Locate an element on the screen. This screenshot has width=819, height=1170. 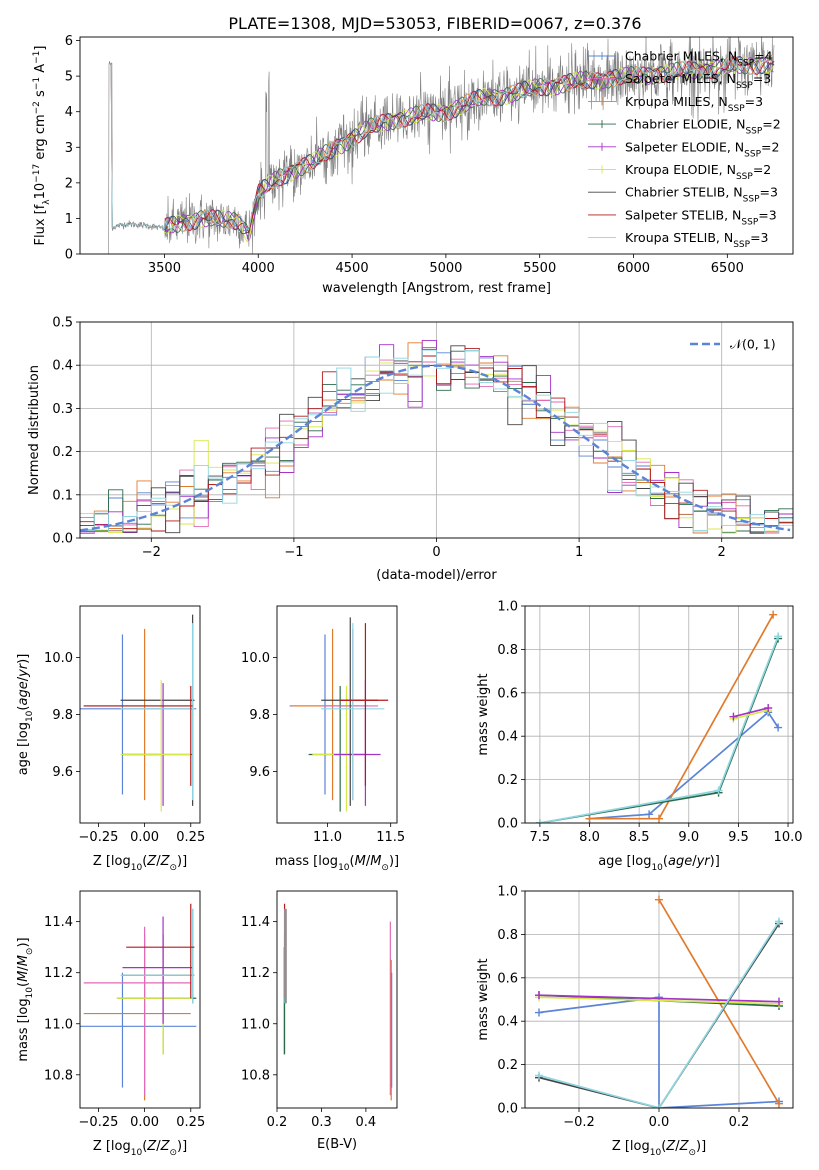
massweight_vs_z-series-kroupa_stelib is located at coordinates (659, 1014).